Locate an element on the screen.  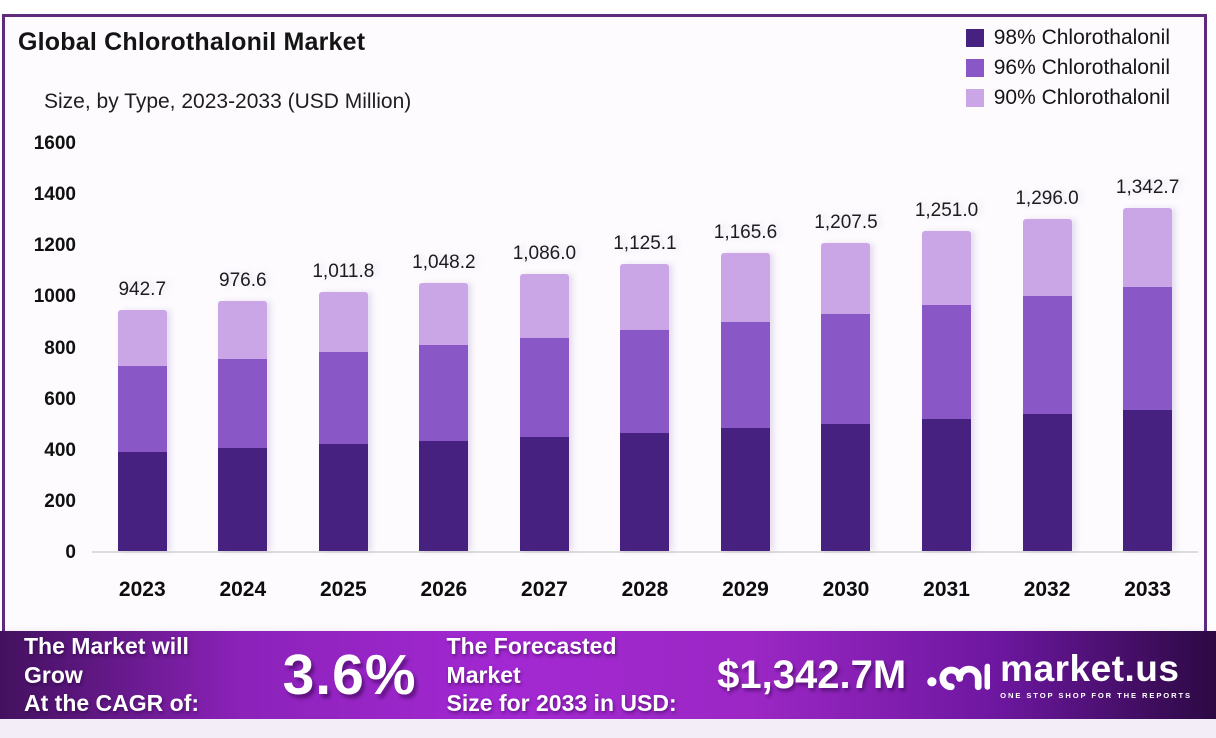
legend-item-90: 90% Chlorothalonil is located at coordinates (1067, 98).